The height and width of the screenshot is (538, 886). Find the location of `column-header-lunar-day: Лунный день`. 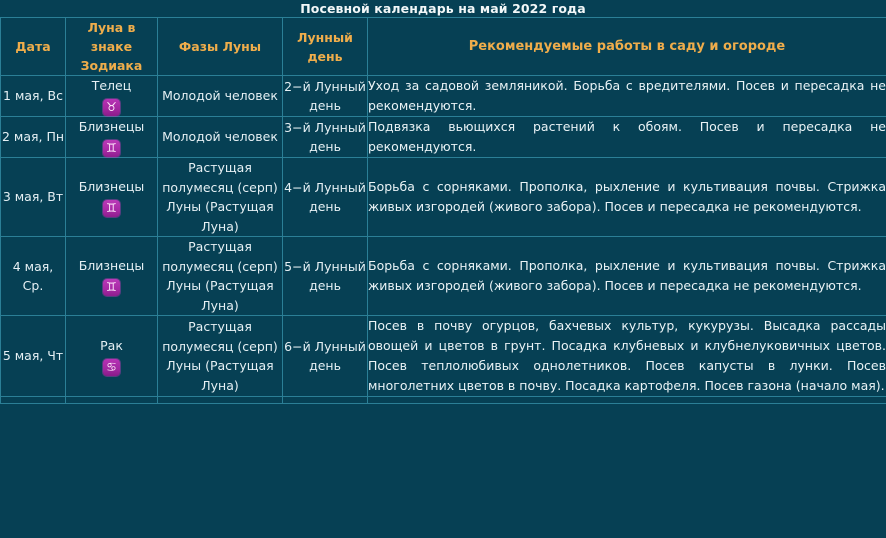

column-header-lunar-day: Лунный день is located at coordinates (325, 46).